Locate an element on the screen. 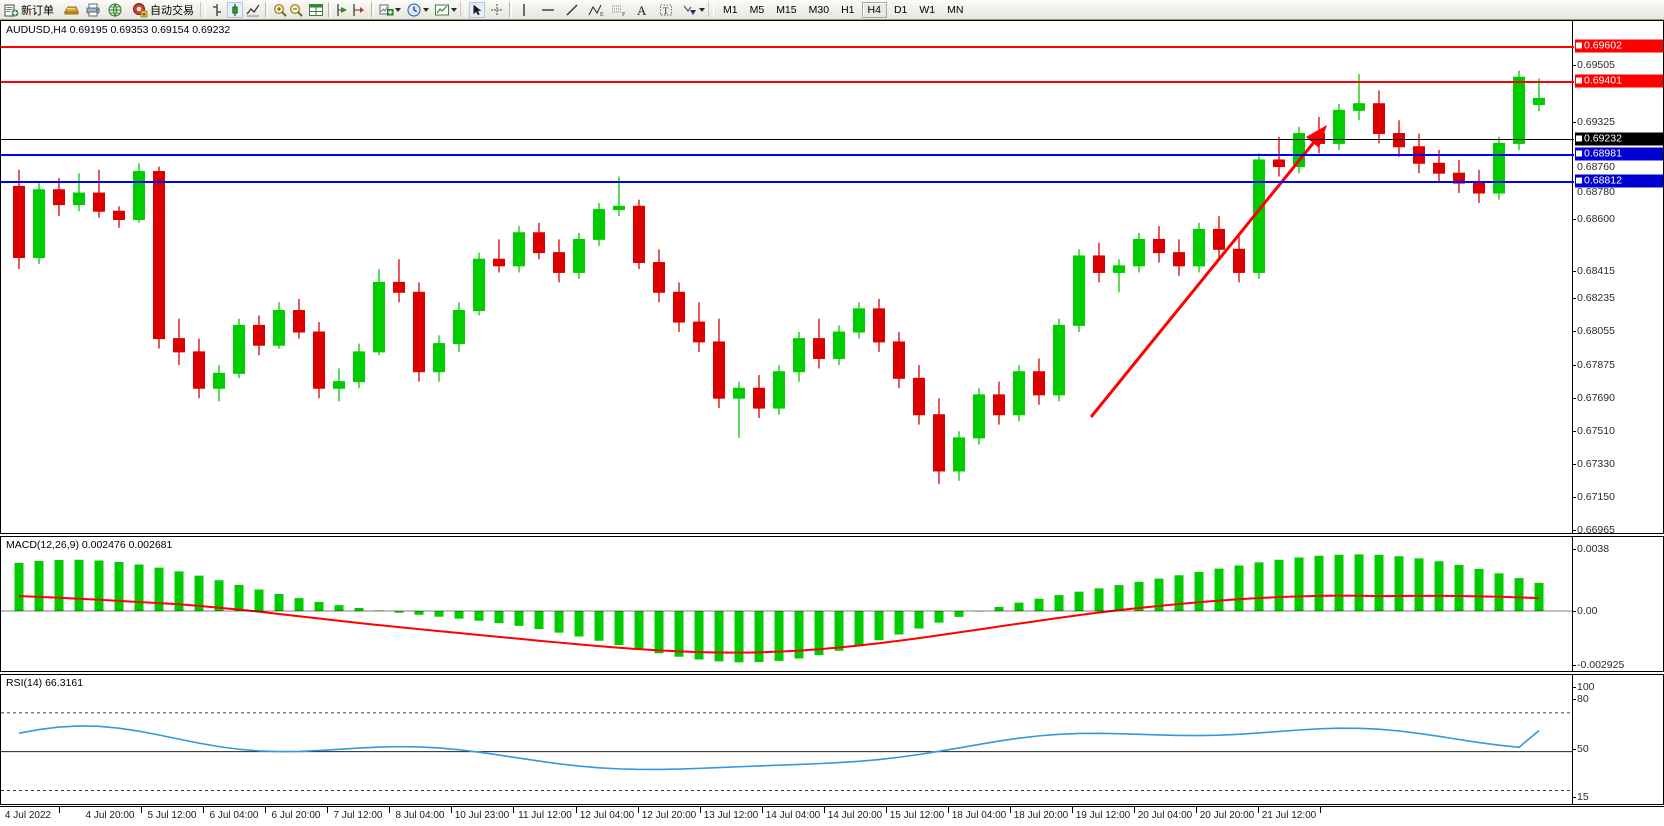  auto-trading-button: 自动交易 is located at coordinates (163, 10).